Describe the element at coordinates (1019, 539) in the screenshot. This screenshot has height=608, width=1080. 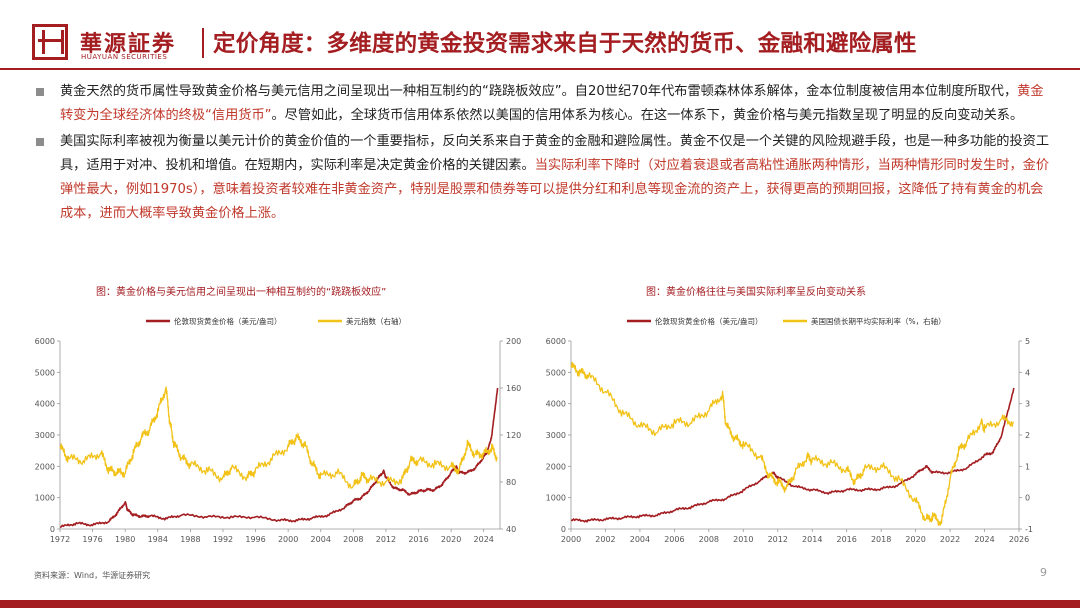
I see `x-tick-label: 2026` at that location.